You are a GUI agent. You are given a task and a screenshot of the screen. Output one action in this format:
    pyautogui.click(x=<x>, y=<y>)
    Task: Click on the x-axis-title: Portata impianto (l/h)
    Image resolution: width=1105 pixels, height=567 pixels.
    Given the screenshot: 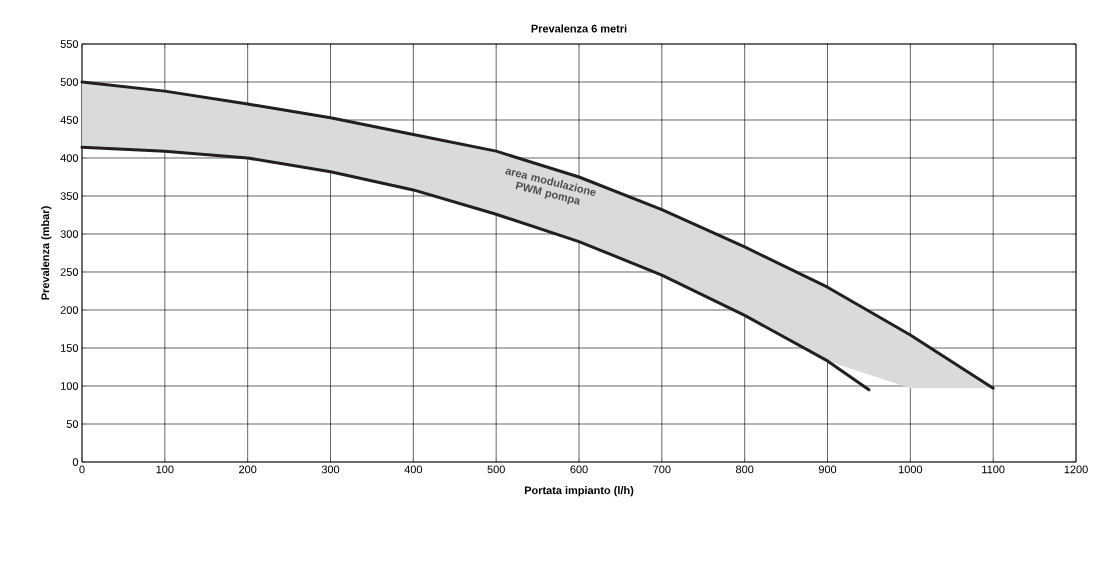 What is the action you would take?
    pyautogui.click(x=579, y=491)
    